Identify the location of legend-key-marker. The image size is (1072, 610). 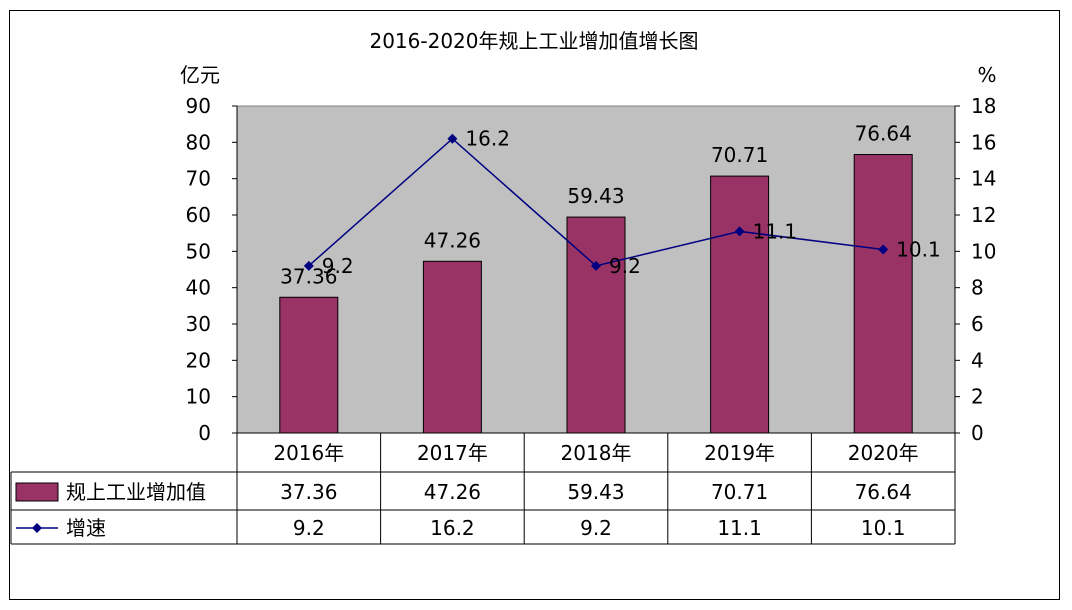
(37, 528).